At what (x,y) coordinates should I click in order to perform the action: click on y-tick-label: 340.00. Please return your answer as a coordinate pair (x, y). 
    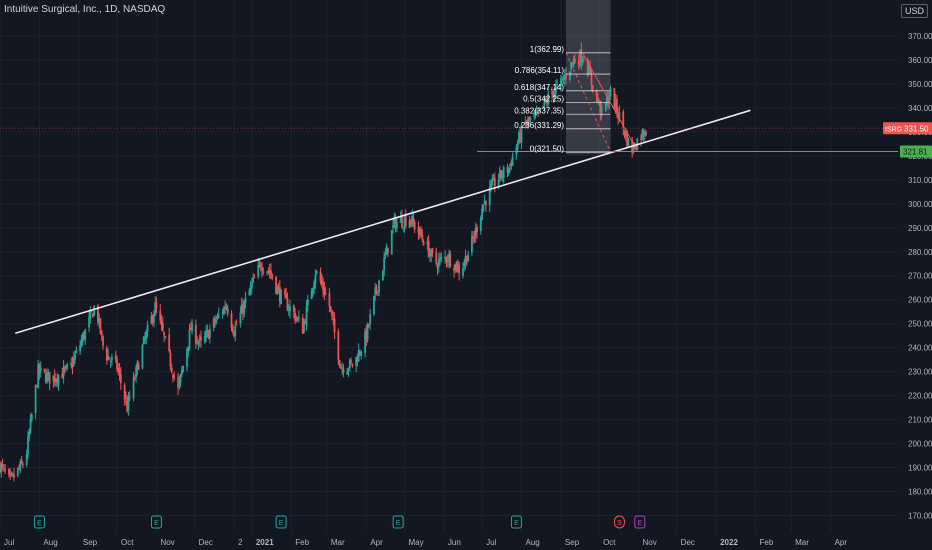
    Looking at the image, I should click on (920, 108).